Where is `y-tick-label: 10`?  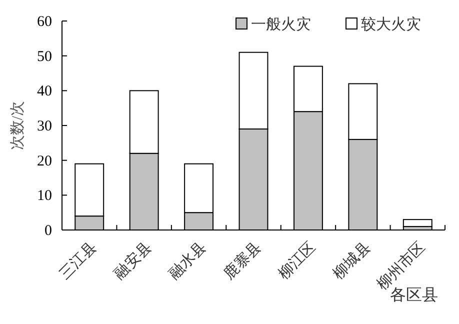 y-tick-label: 10 is located at coordinates (44, 196).